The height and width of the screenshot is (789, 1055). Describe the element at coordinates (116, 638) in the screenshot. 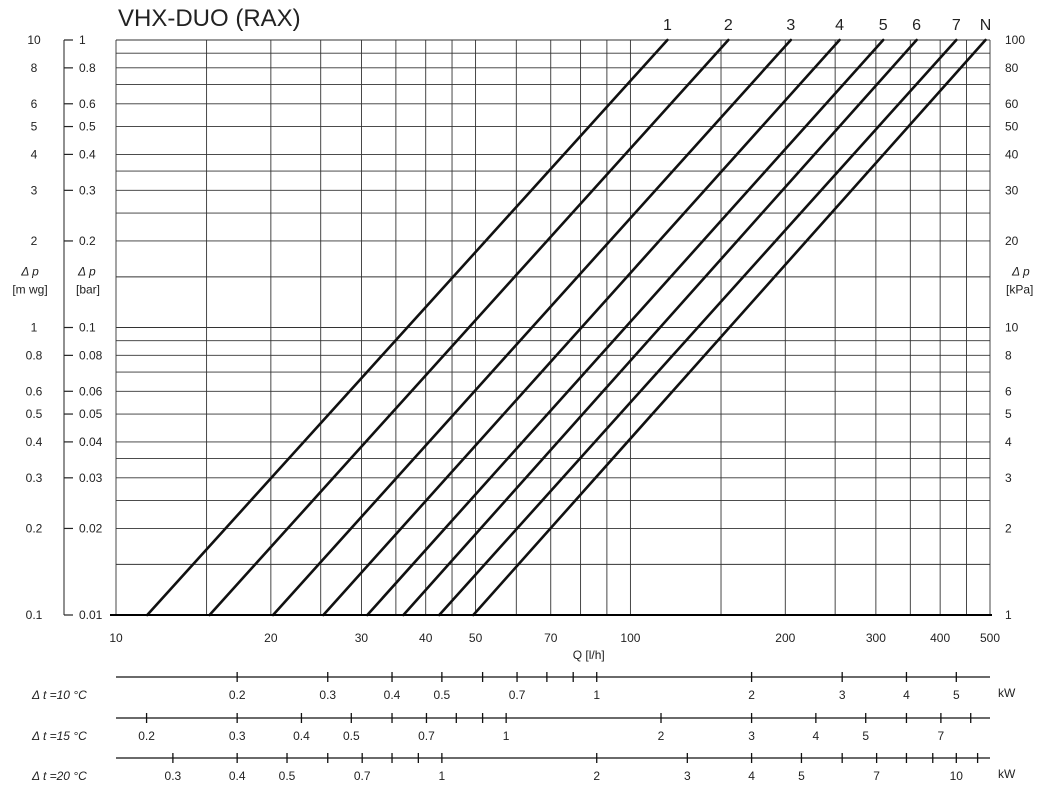

I see `x-tick-label-0: 10` at that location.